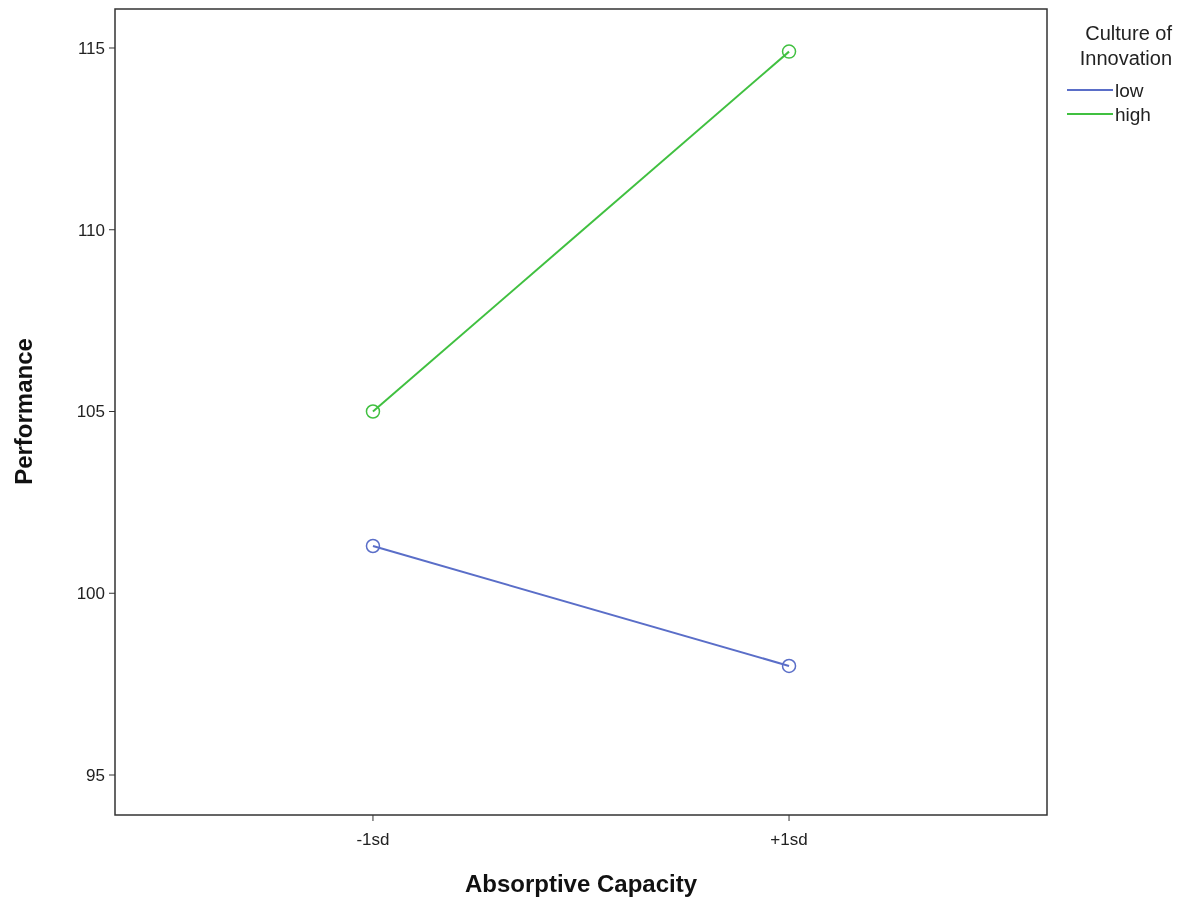 Image resolution: width=1182 pixels, height=906 pixels. Describe the element at coordinates (373, 839) in the screenshot. I see `x-tick-label: -1sd` at that location.